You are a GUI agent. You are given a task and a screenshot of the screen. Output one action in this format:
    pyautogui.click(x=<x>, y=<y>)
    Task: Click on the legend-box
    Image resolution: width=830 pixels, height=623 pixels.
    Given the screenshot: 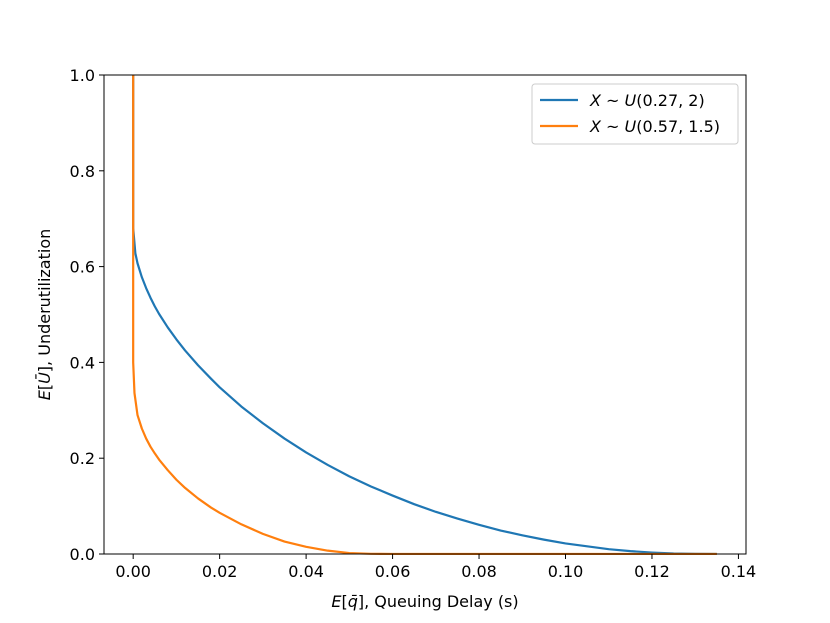 What is the action you would take?
    pyautogui.click(x=635, y=114)
    